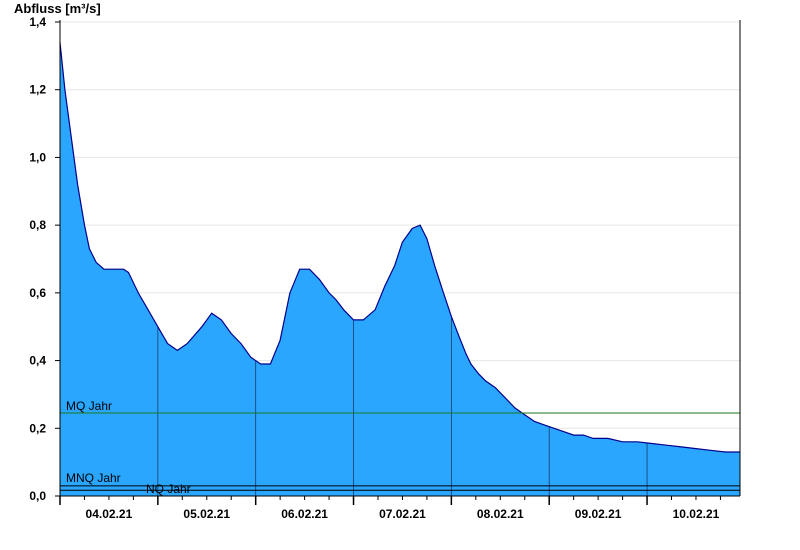  What do you see at coordinates (89, 406) in the screenshot?
I see `reference-label-0: MQ Jahr` at bounding box center [89, 406].